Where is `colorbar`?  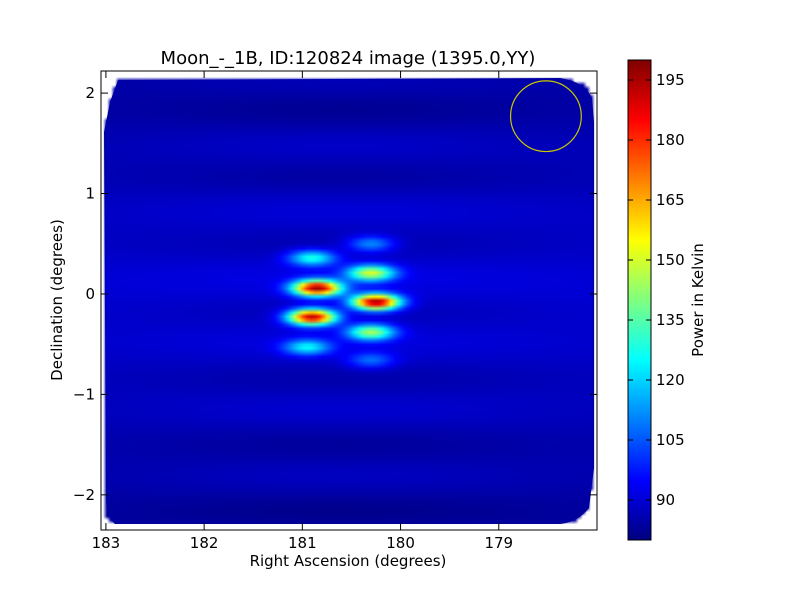
colorbar is located at coordinates (639, 300).